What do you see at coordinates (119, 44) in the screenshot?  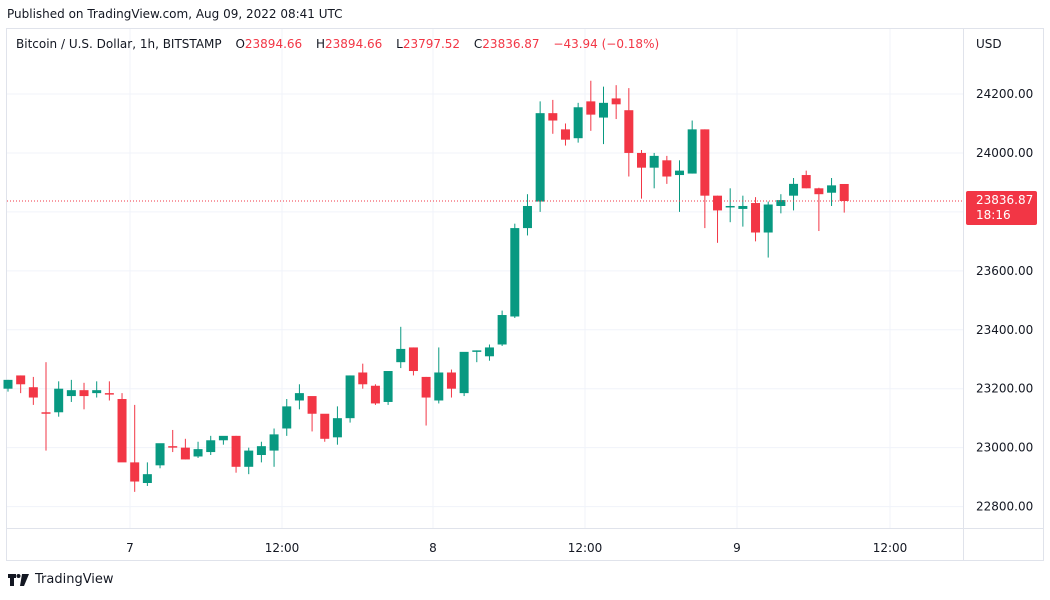 I see `symbol-title: Bitcoin / U.S. Dollar, 1h, BITSTAMP` at bounding box center [119, 44].